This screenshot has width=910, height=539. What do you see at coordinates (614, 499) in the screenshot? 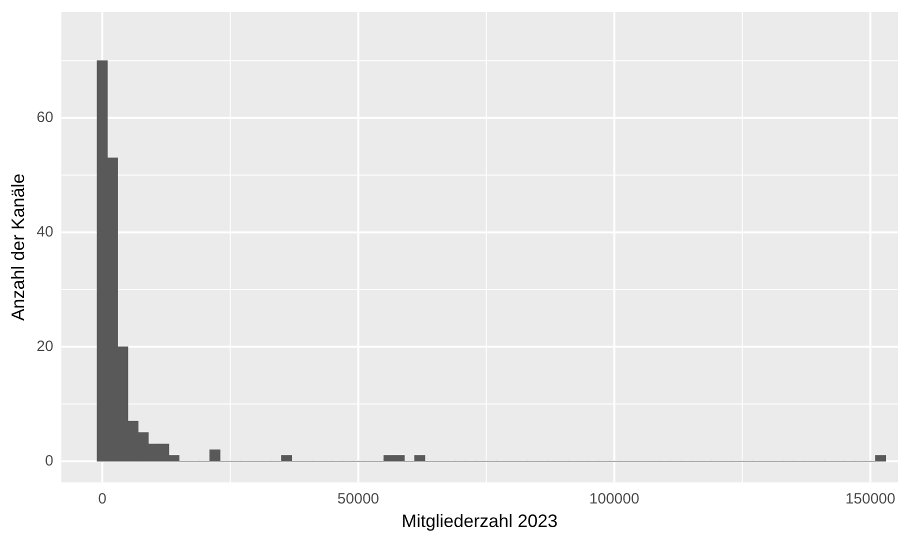
I see `x-tick-label: 100000` at bounding box center [614, 499].